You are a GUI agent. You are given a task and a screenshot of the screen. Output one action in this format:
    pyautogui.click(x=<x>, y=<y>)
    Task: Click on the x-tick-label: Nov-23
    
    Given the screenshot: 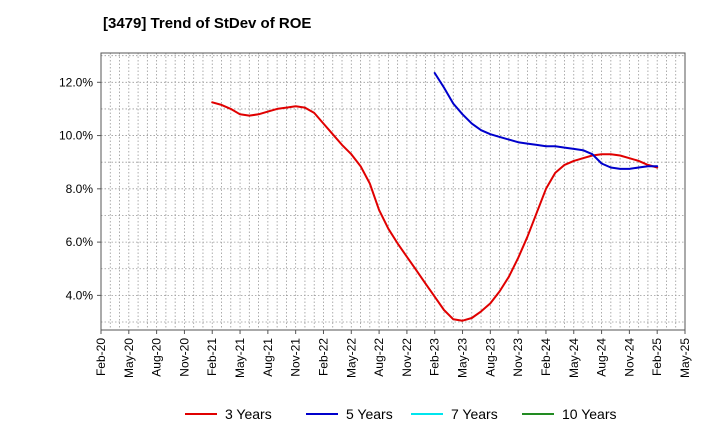 What is the action you would take?
    pyautogui.click(x=518, y=357)
    